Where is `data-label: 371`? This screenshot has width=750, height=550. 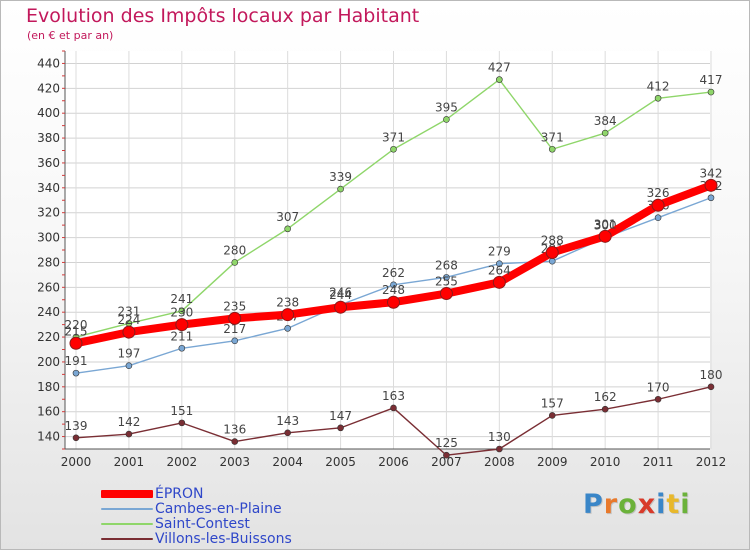
data-label: 371 is located at coordinates (393, 137).